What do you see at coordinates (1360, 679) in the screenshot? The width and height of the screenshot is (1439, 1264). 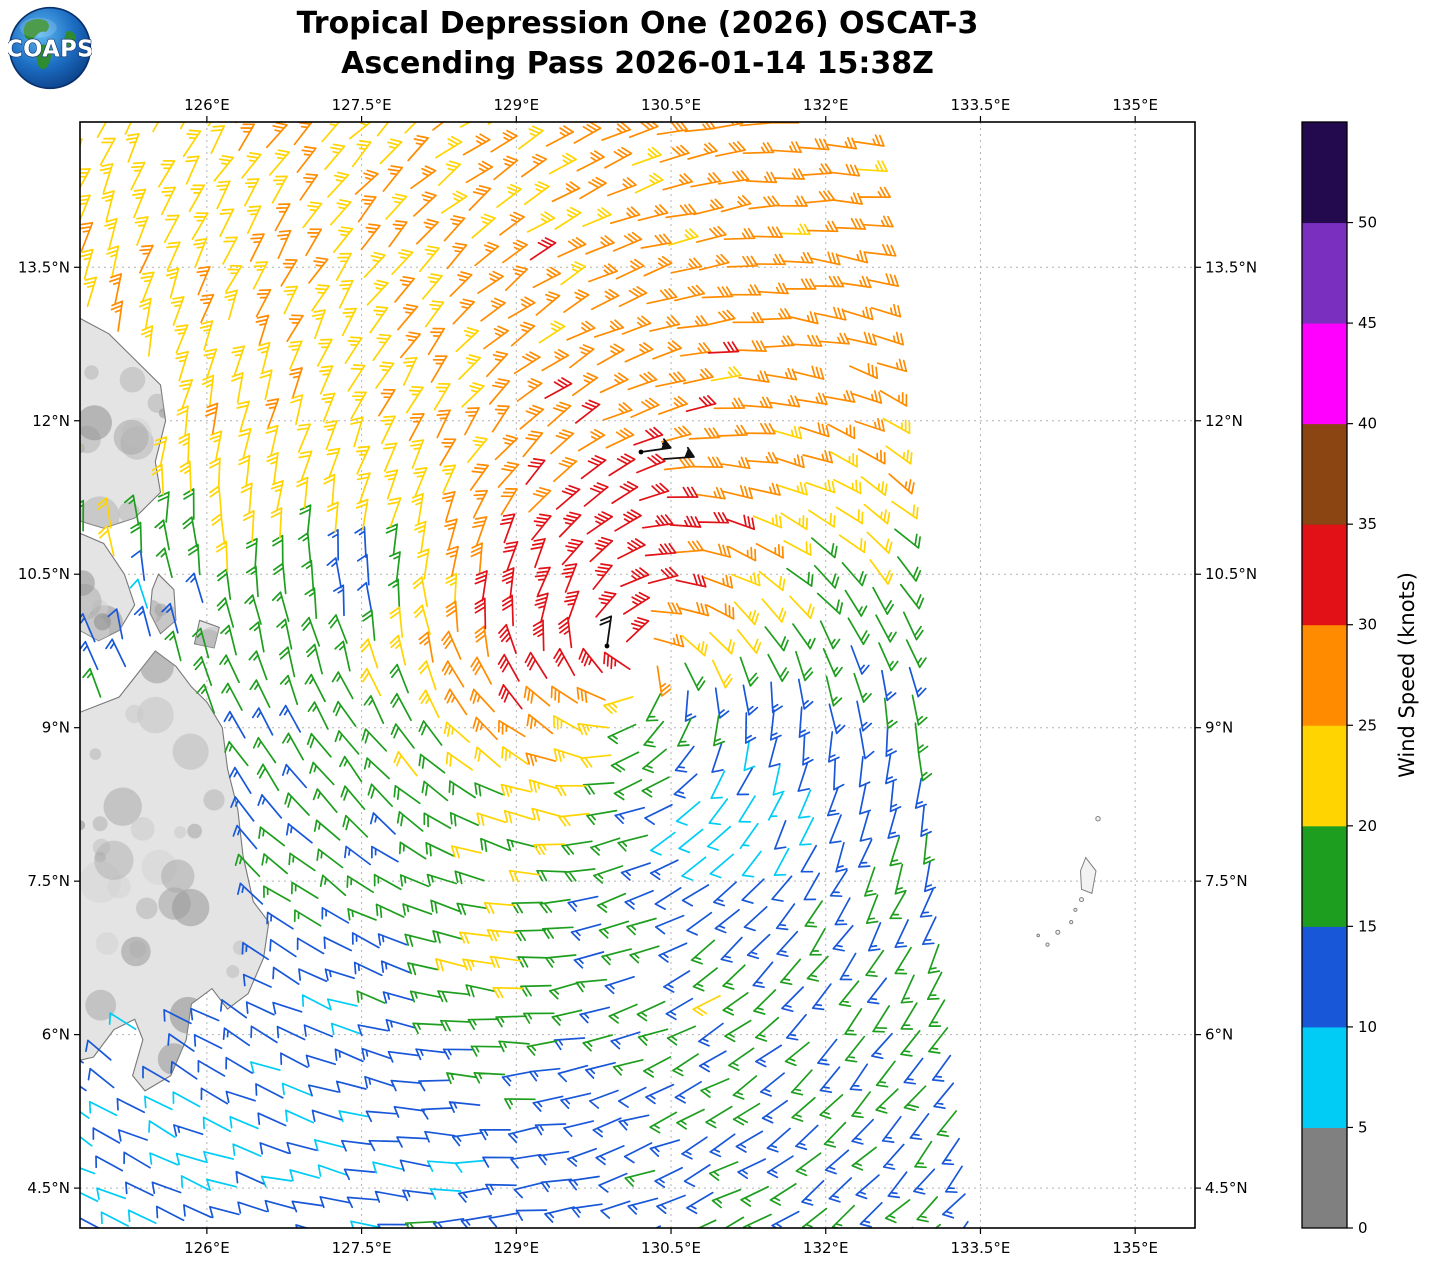 I see `colorbar: 0 5 10 15 20 25 30 35 40 45 50 Wind Speed (knots)` at bounding box center [1360, 679].